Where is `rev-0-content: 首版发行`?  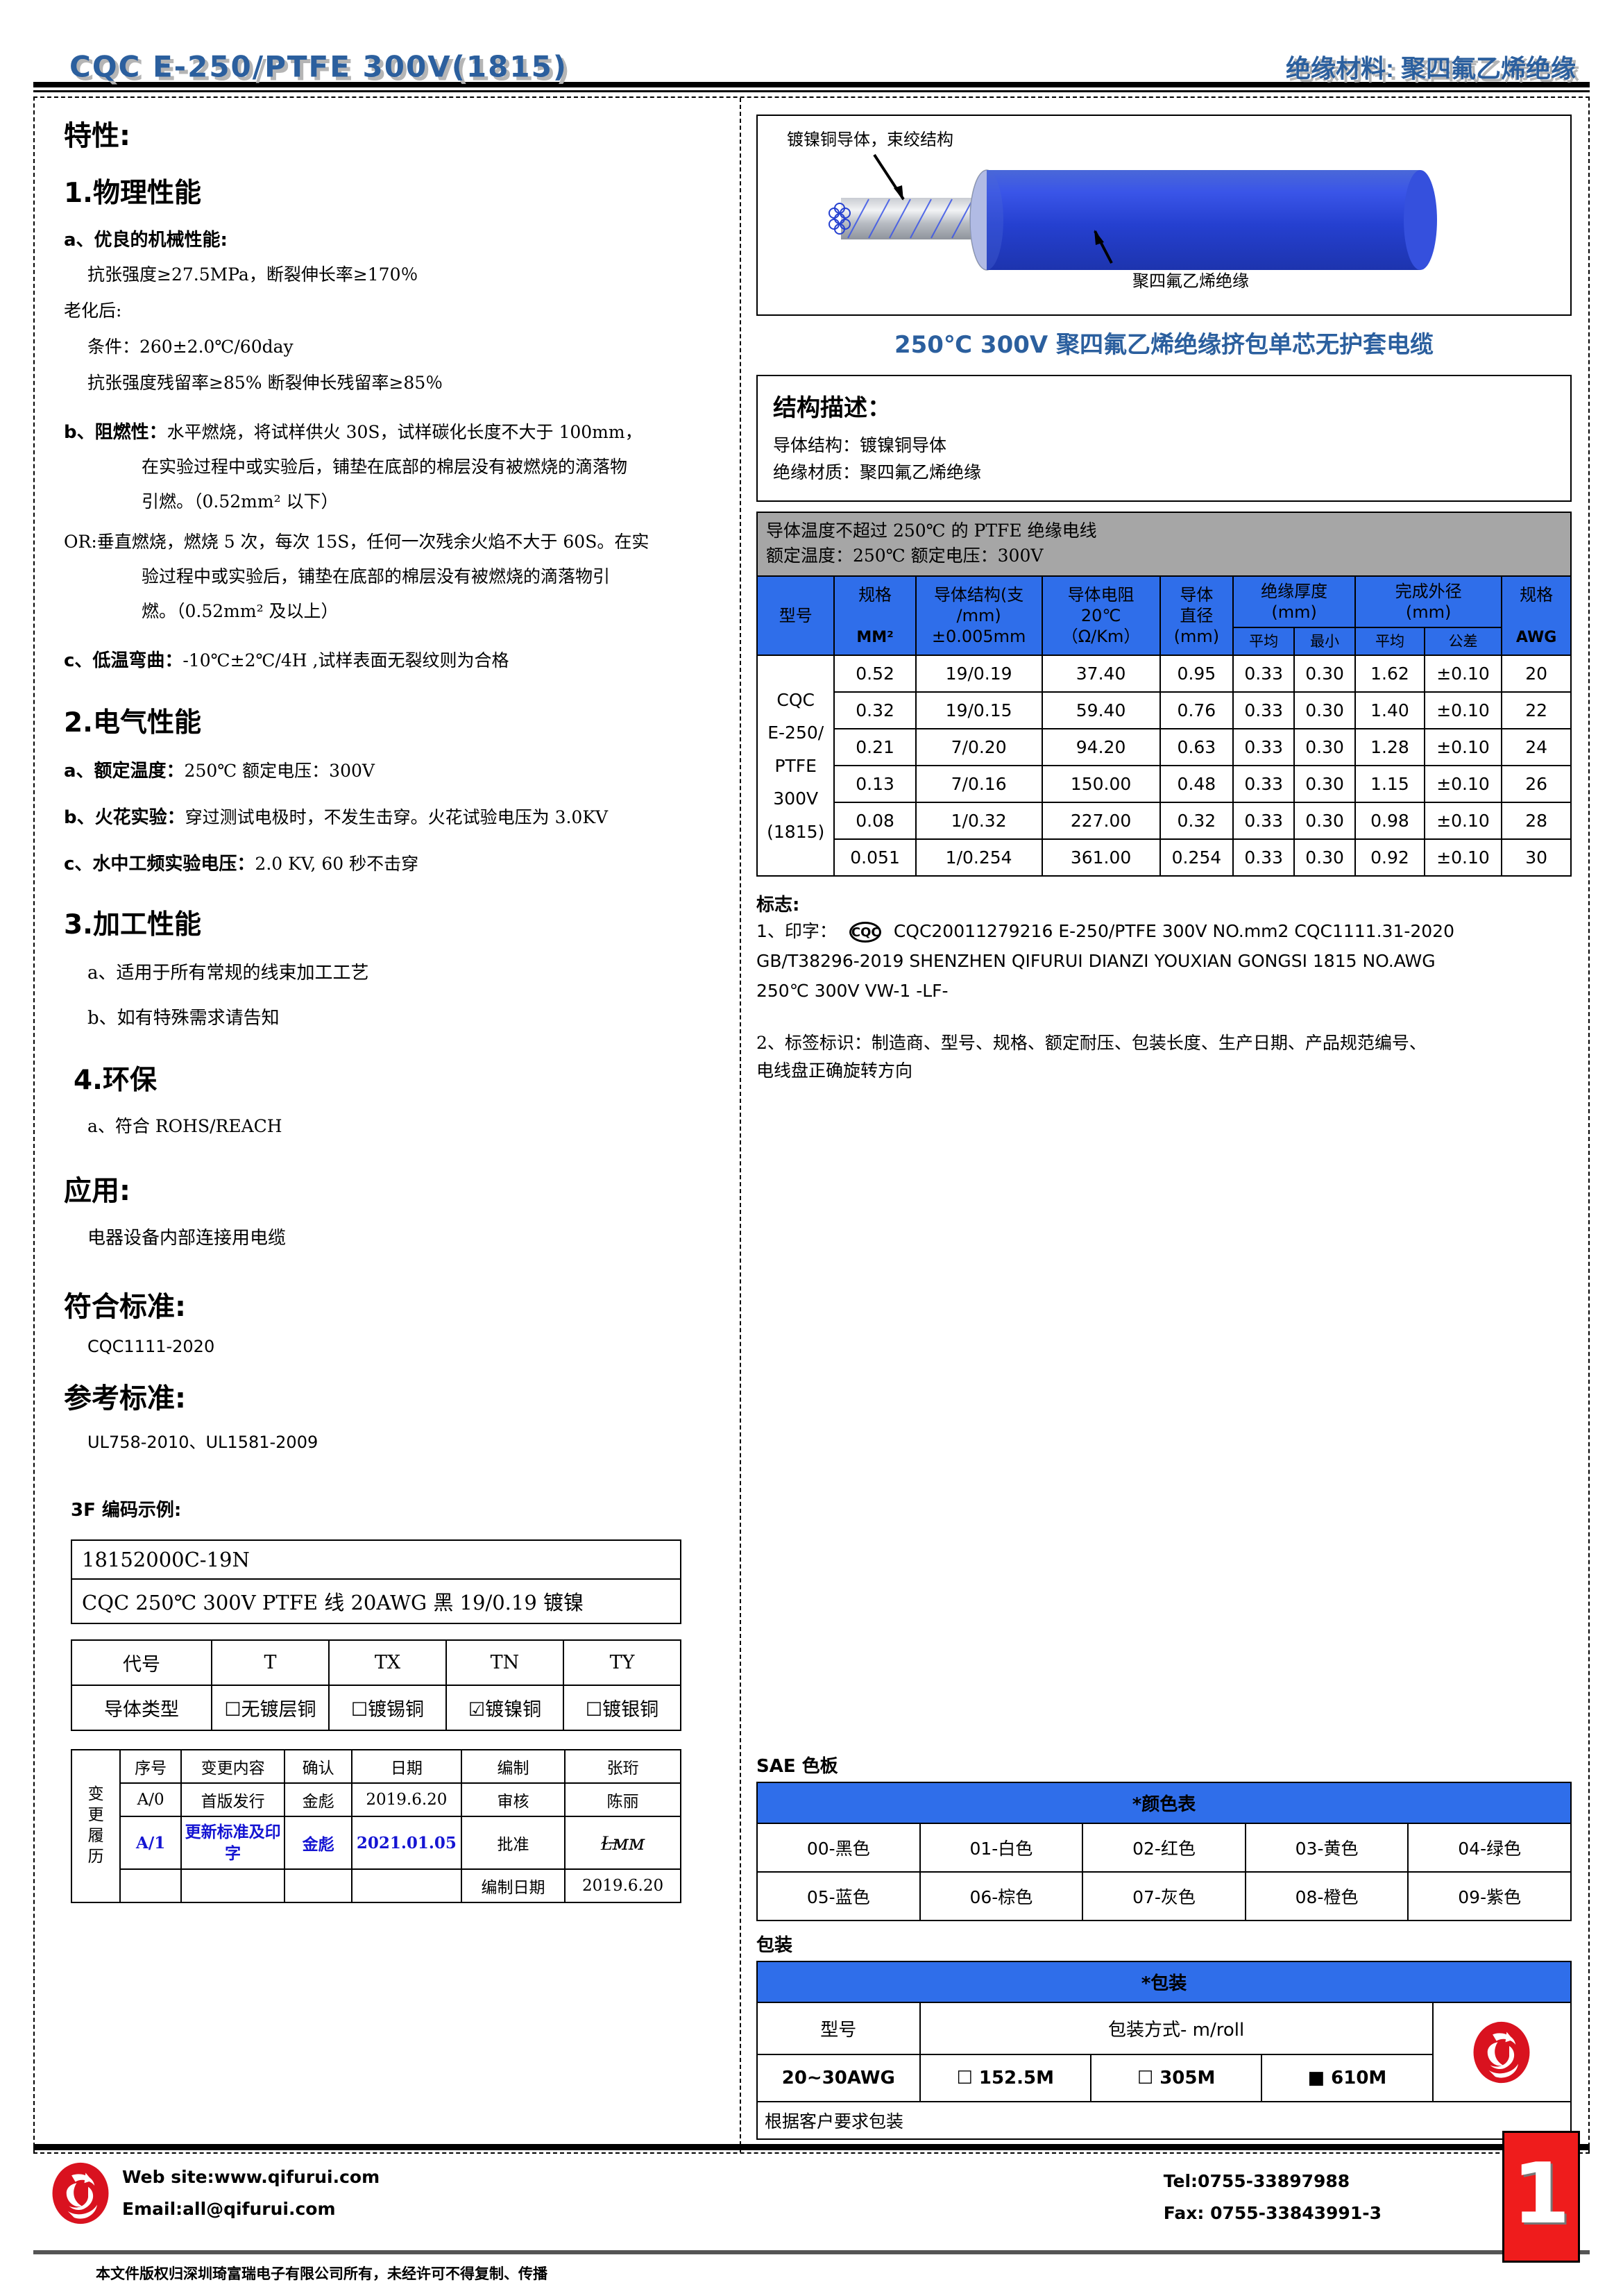 rev-0-content: 首版发行 is located at coordinates (233, 1799).